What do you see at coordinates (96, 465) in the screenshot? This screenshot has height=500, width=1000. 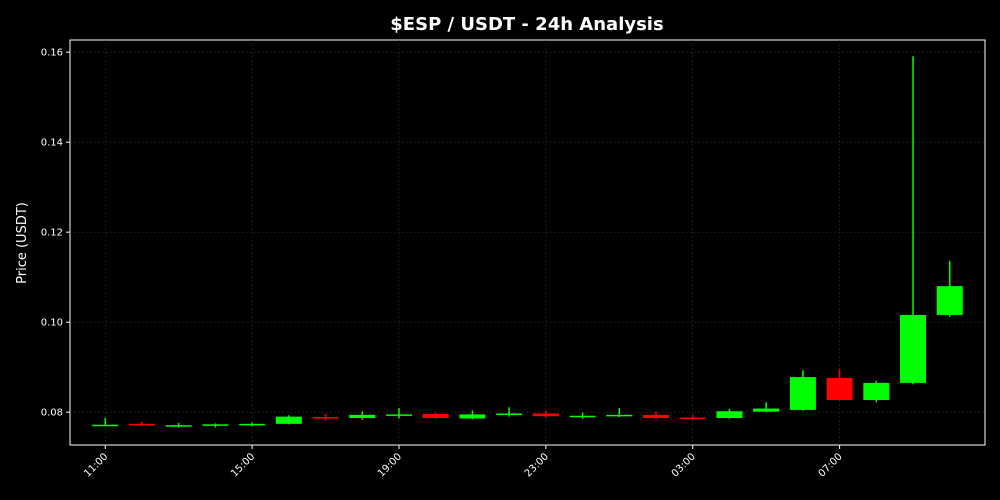 I see `x-tick-label: 11:00` at bounding box center [96, 465].